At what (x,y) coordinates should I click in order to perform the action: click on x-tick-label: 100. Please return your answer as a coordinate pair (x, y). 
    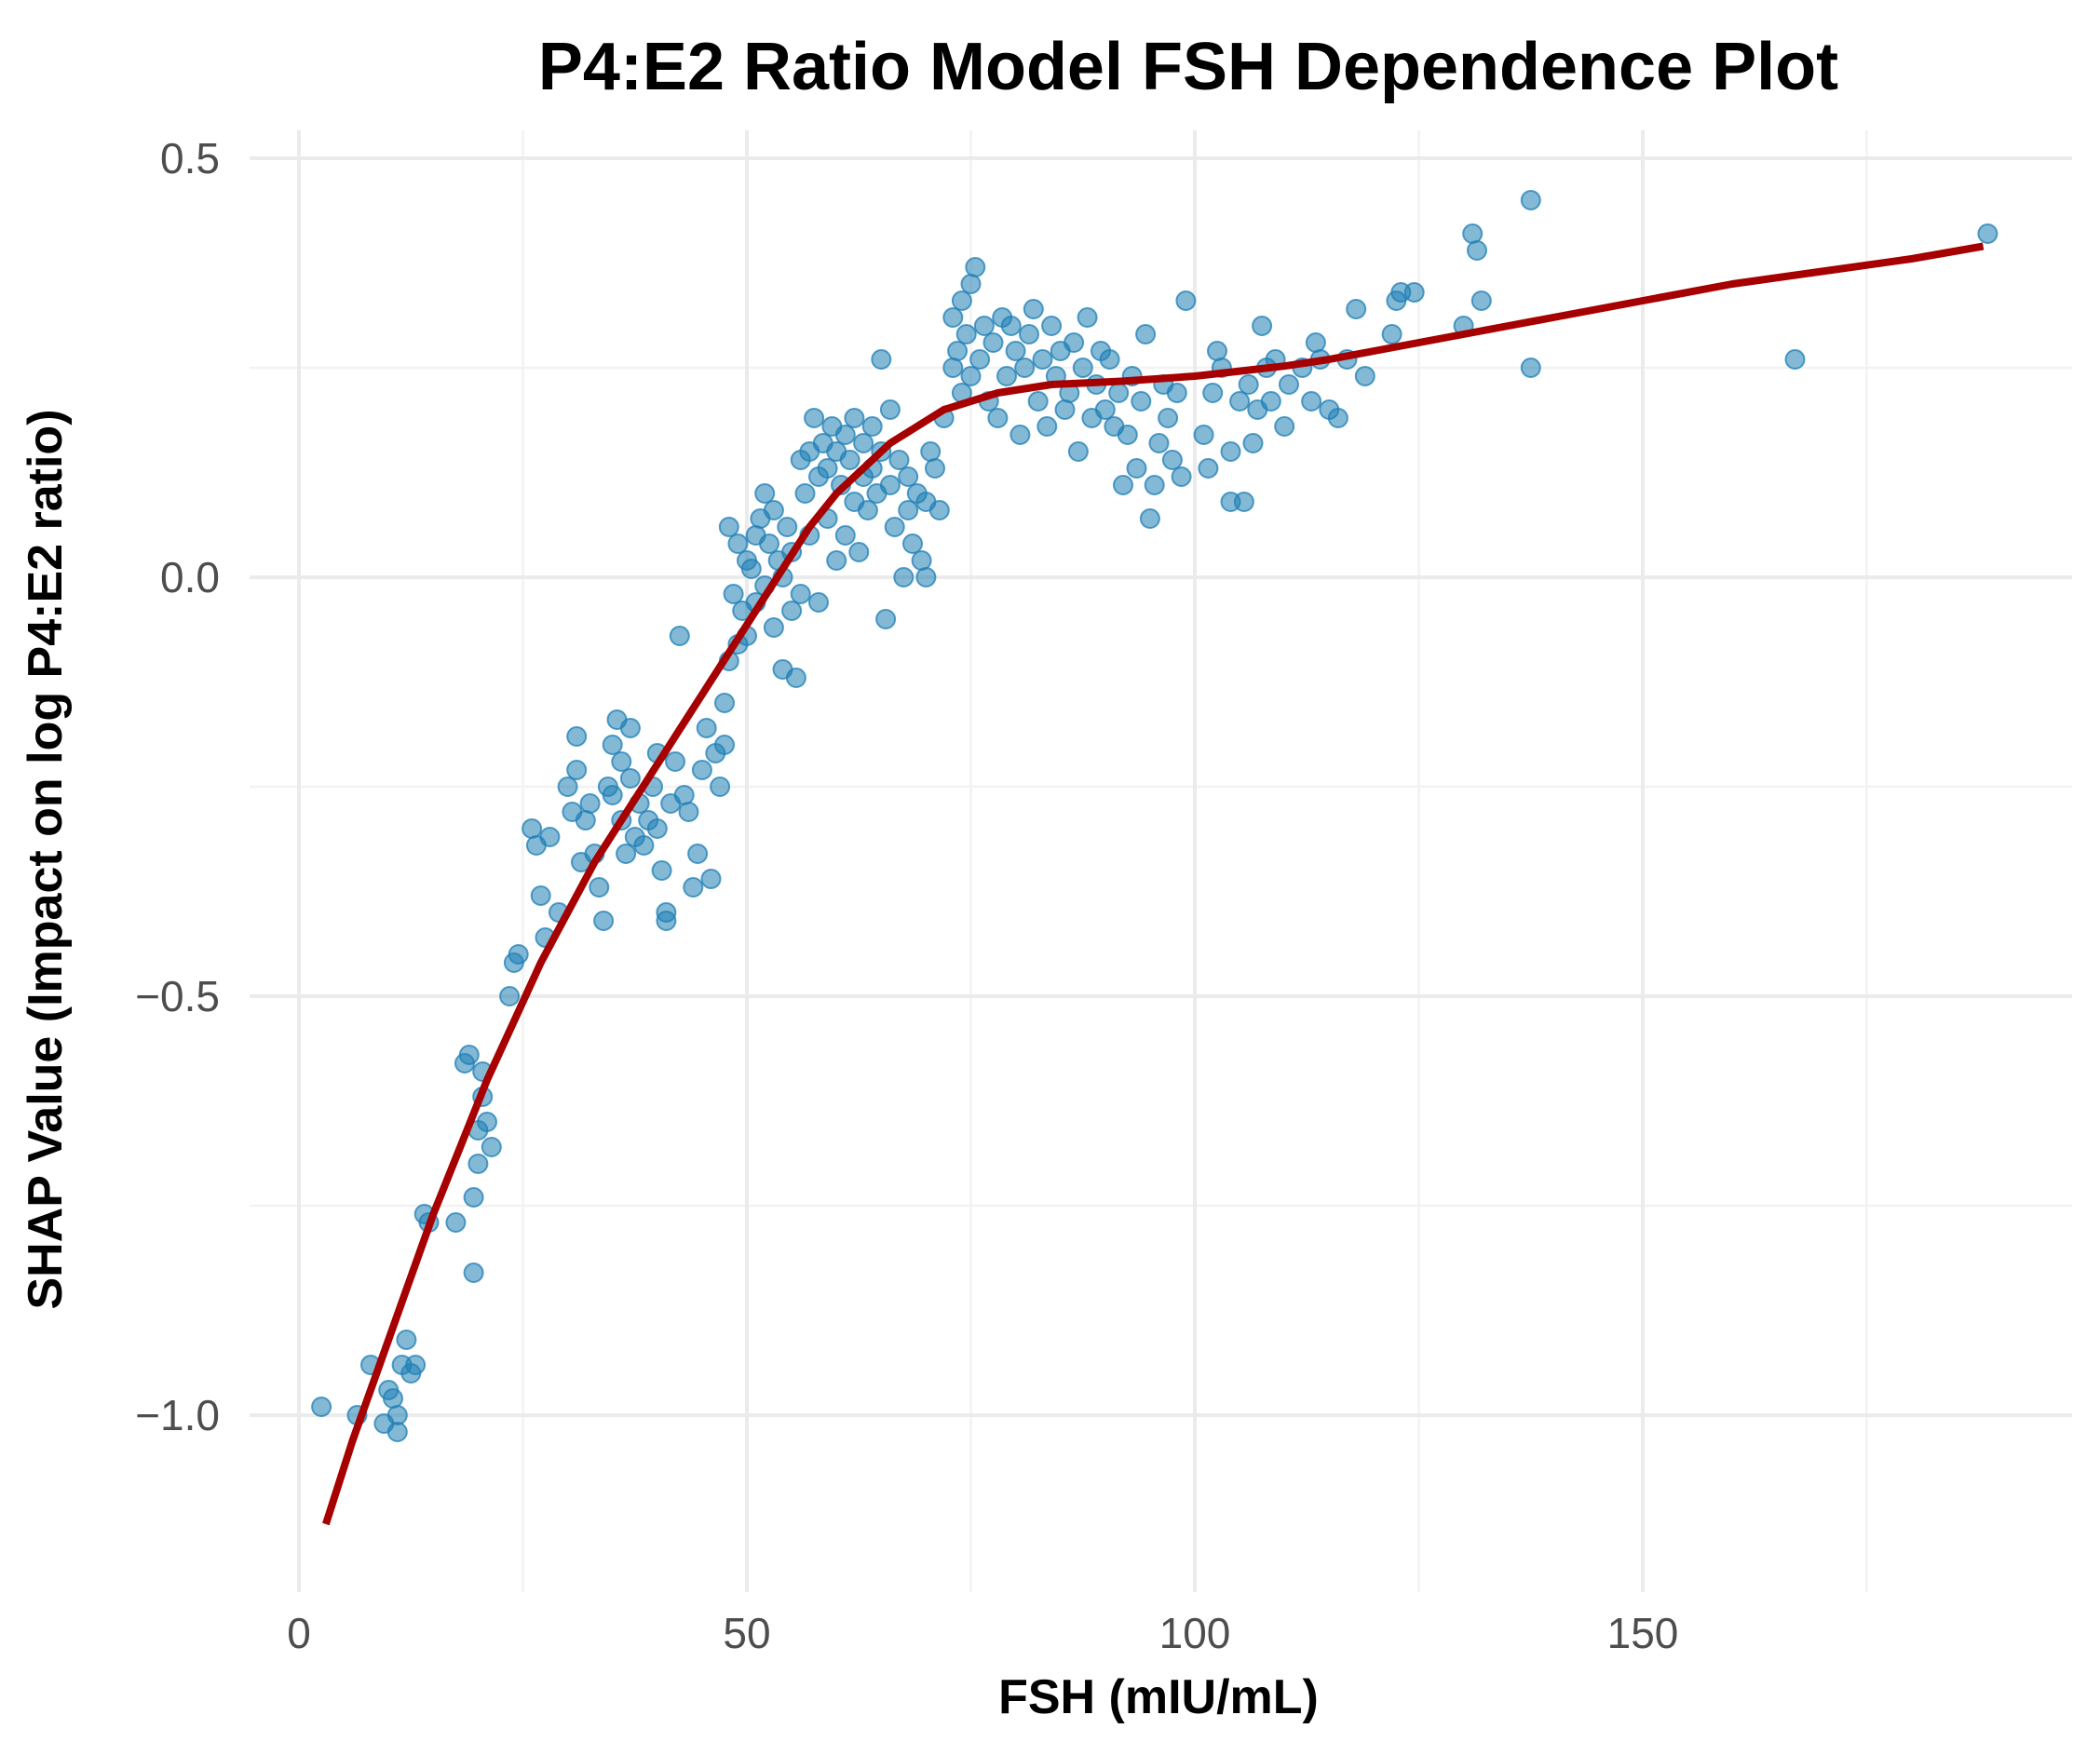
    Looking at the image, I should click on (1195, 1633).